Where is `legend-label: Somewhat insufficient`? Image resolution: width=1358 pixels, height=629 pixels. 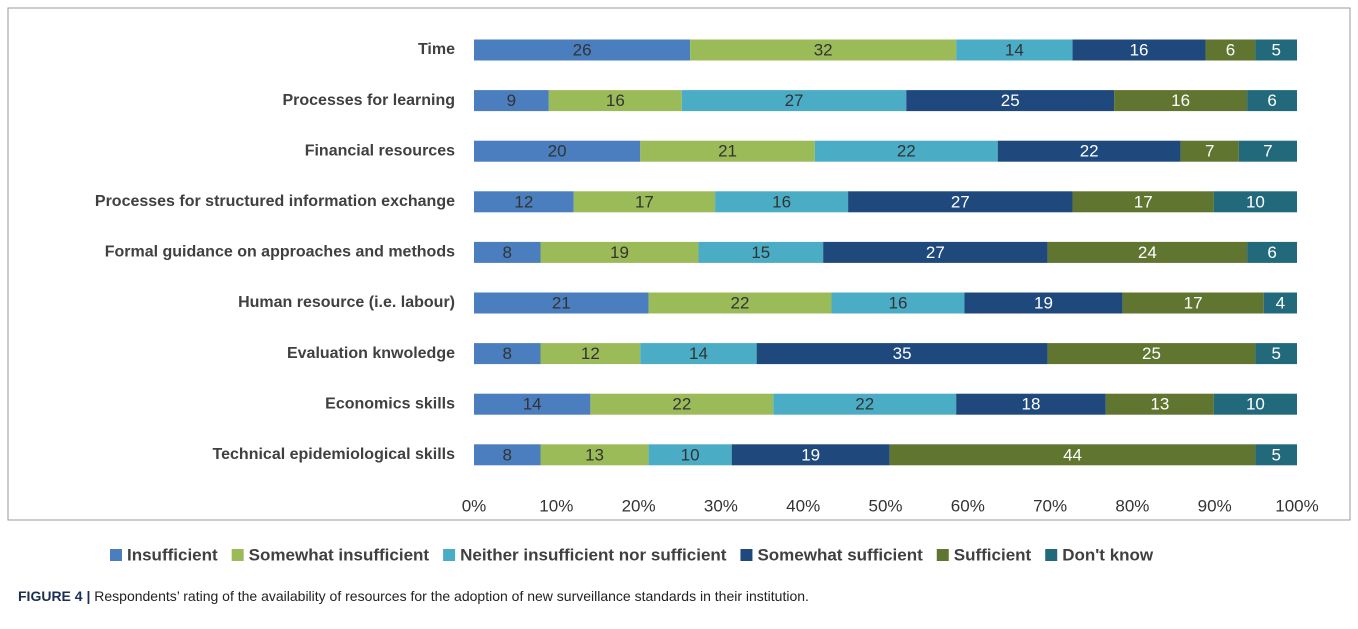 legend-label: Somewhat insufficient is located at coordinates (339, 554).